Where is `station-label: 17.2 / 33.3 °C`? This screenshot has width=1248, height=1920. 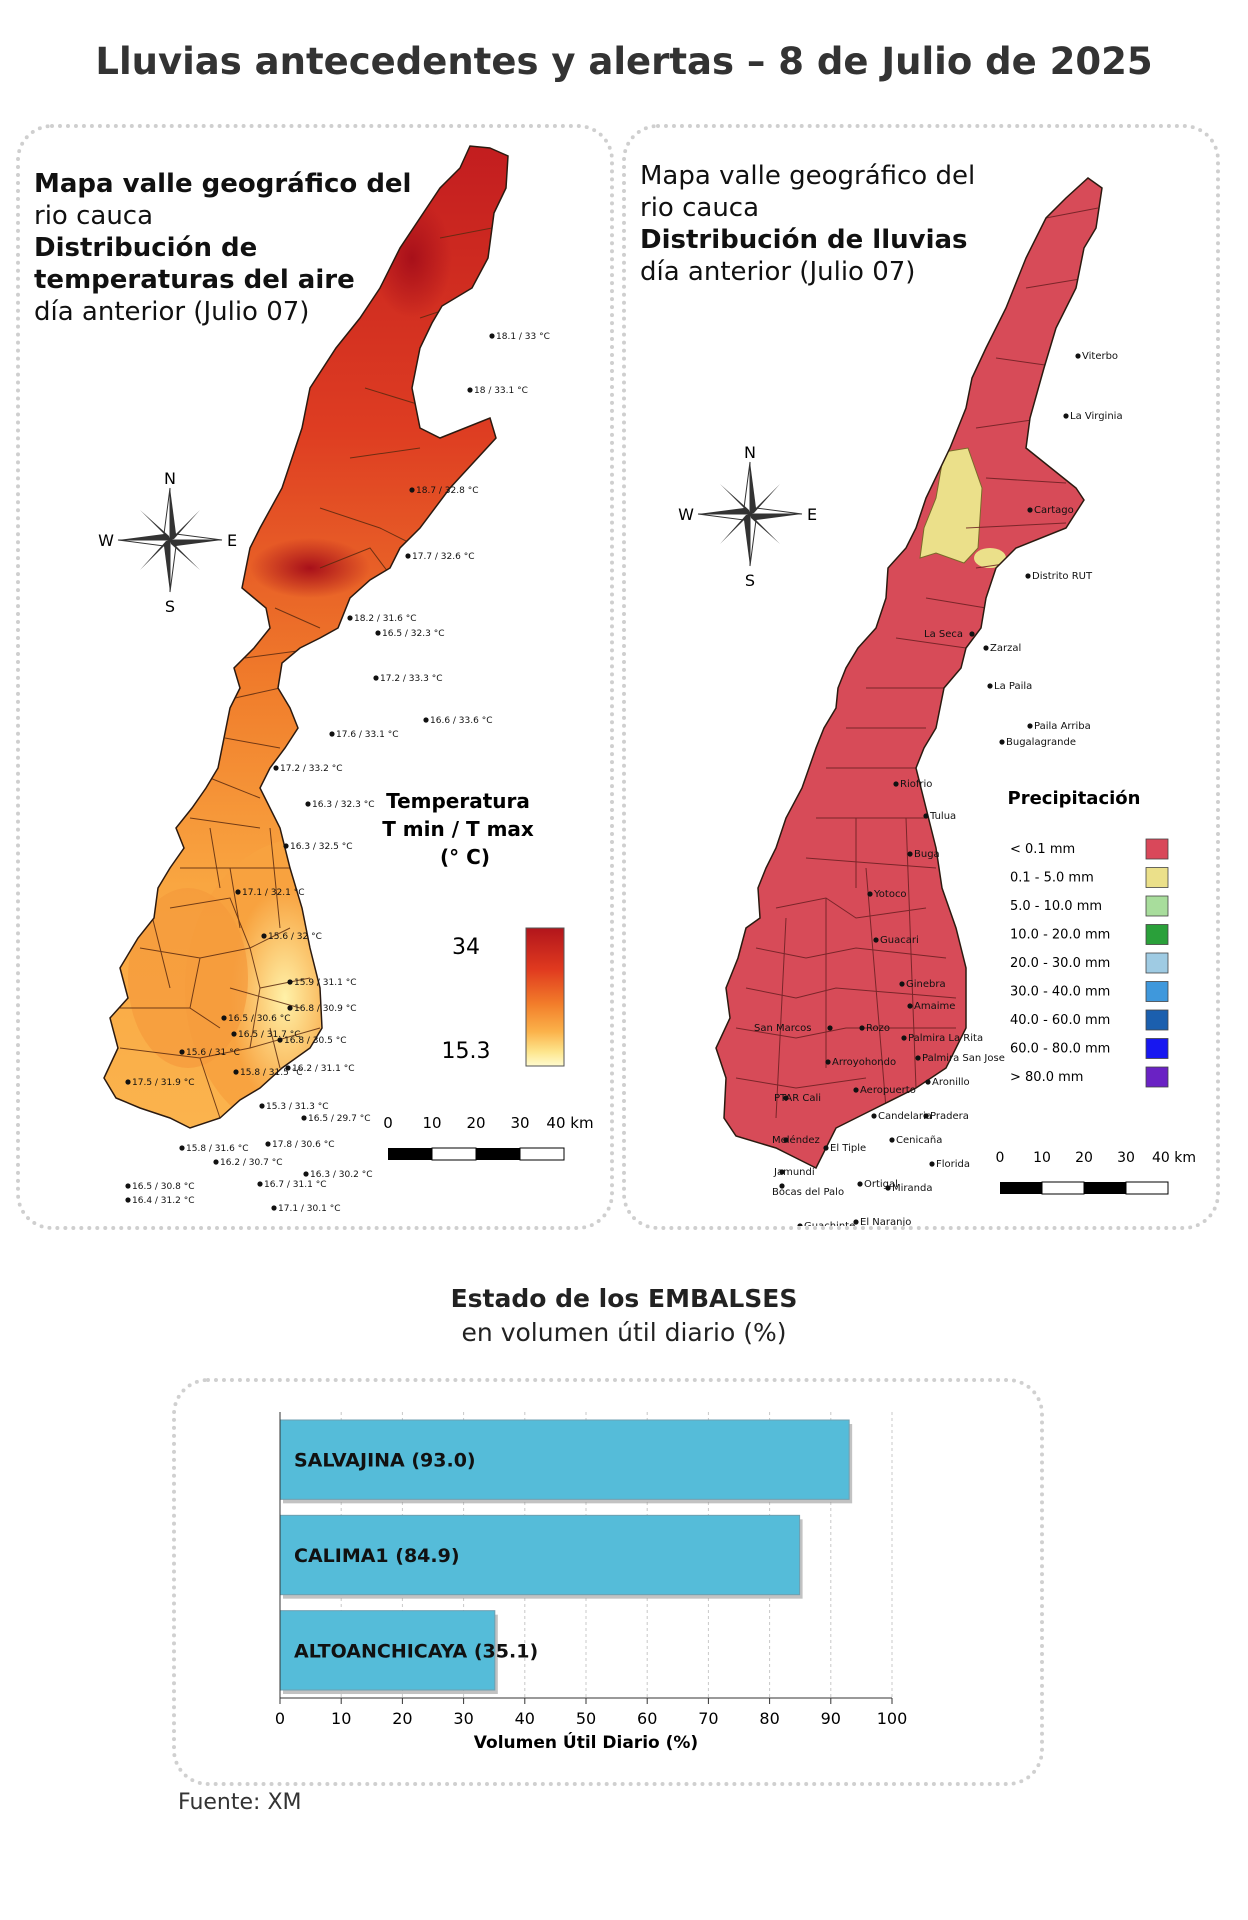
station-label: 17.2 / 33.3 °C is located at coordinates (411, 679).